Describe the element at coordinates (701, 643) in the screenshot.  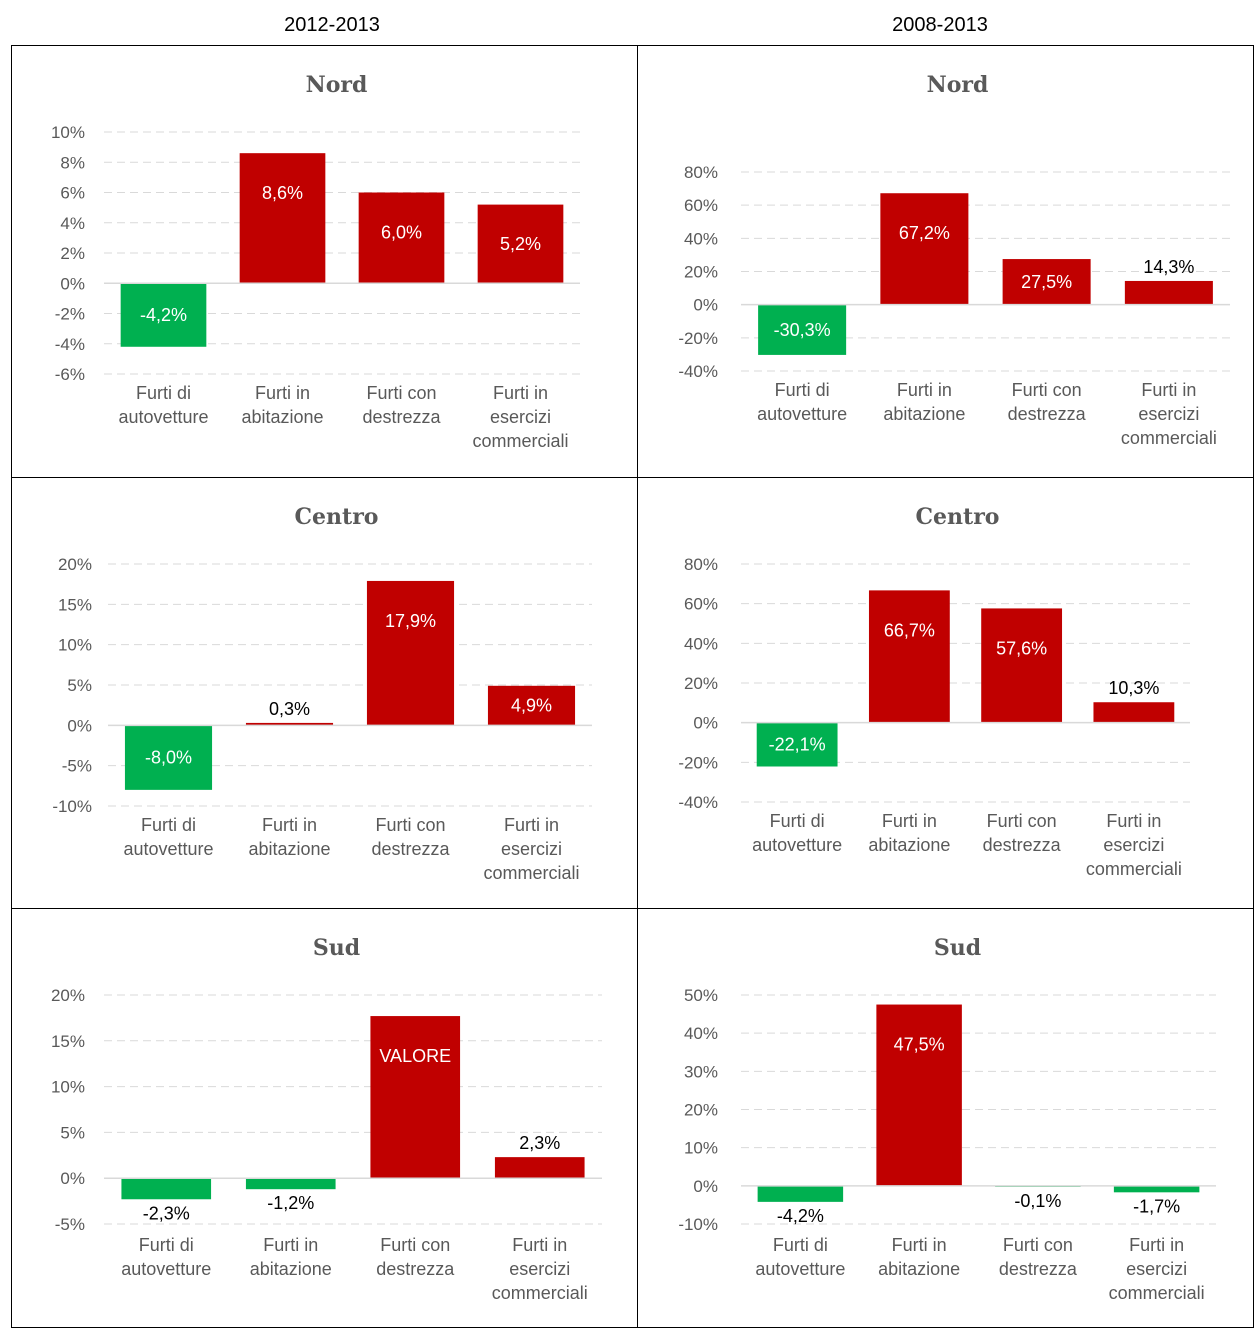
I see `y-tick-label: 40%` at that location.